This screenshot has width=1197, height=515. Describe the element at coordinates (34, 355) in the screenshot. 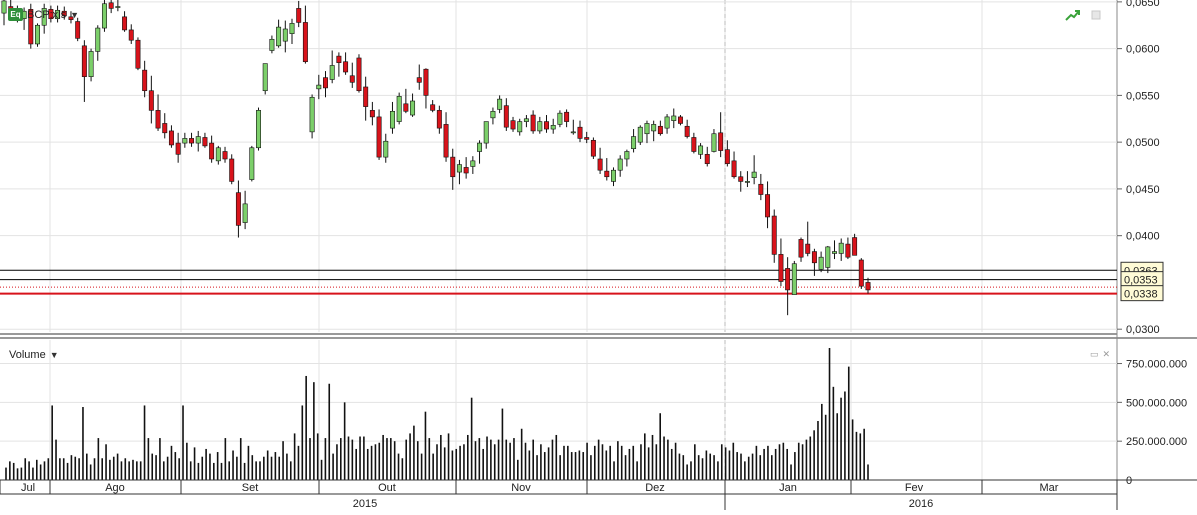

I see `volume-selector: Volume ▼` at that location.